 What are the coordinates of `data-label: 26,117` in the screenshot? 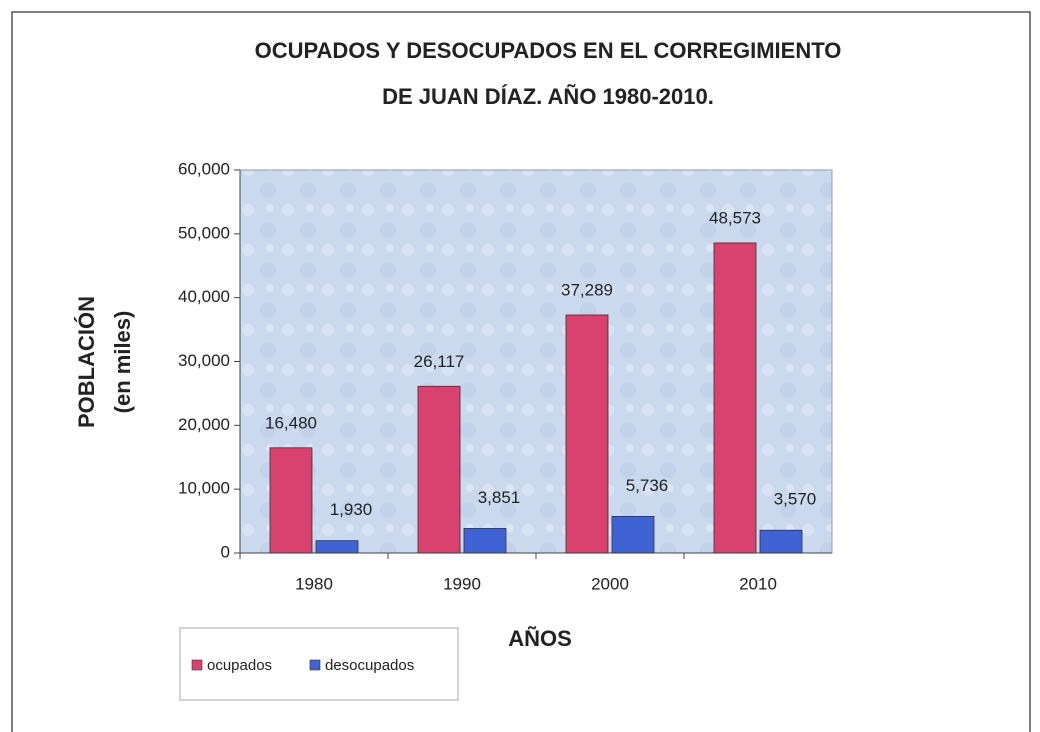 It's located at (439, 361).